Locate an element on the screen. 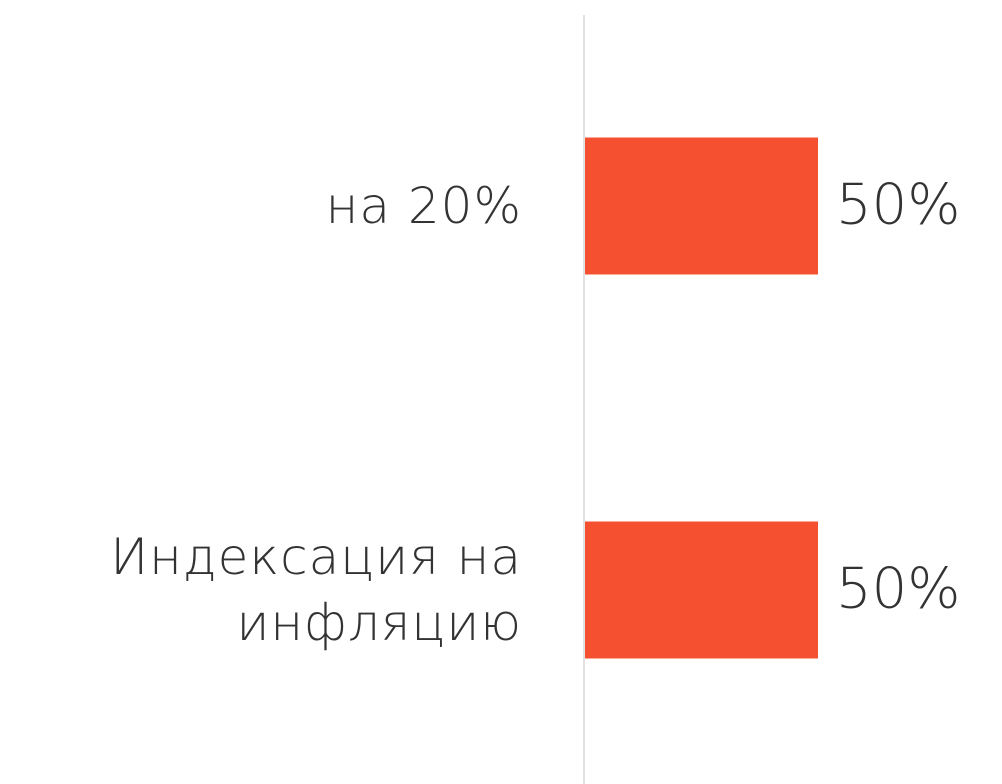 The height and width of the screenshot is (784, 1002). category-label: Индексация на инфляцию is located at coordinates (316, 590).